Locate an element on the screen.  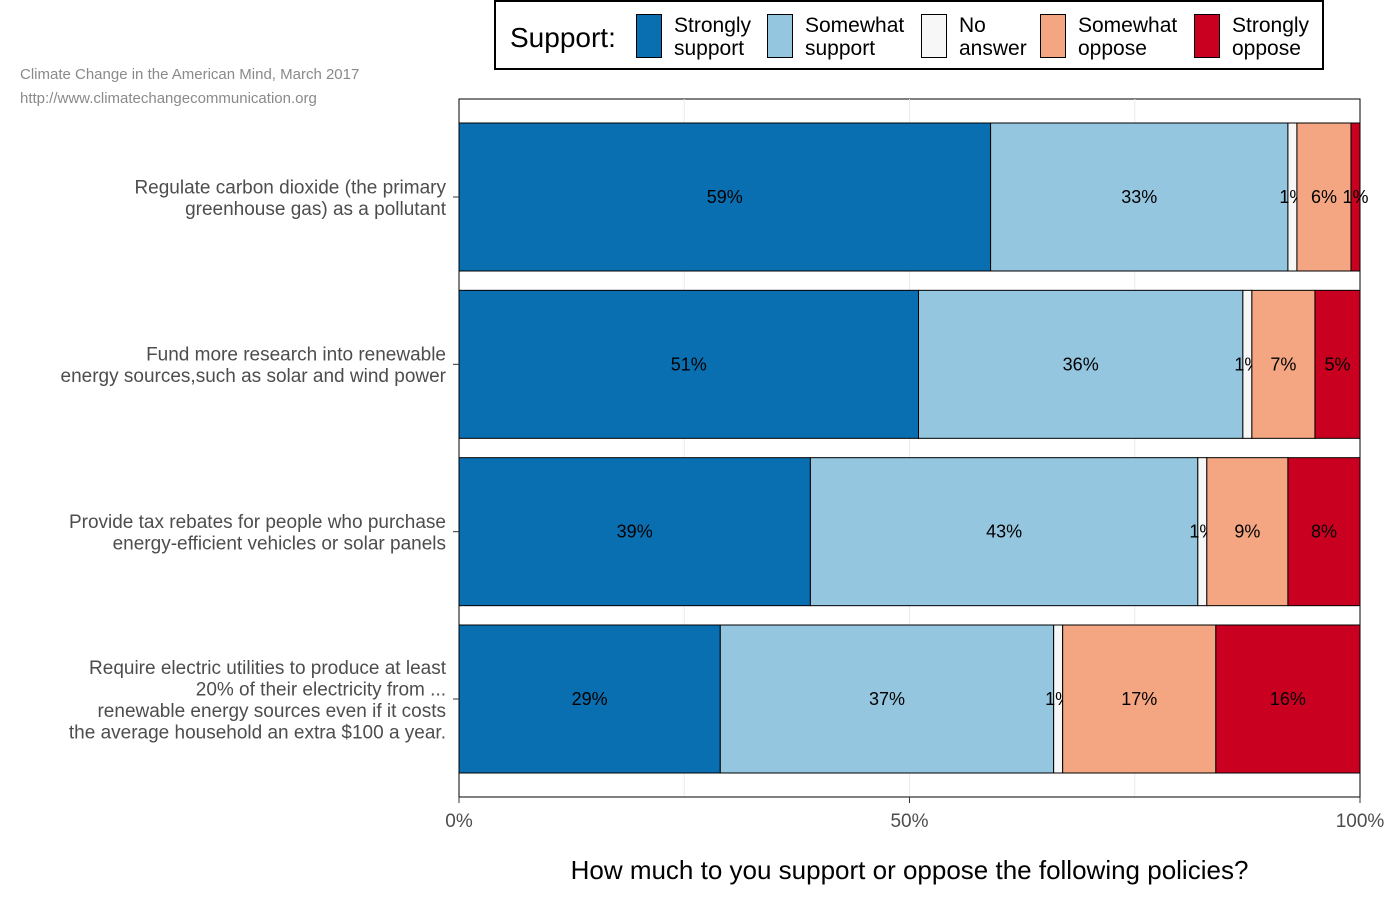
legend-label: Somewhat oppose is located at coordinates (1128, 37).